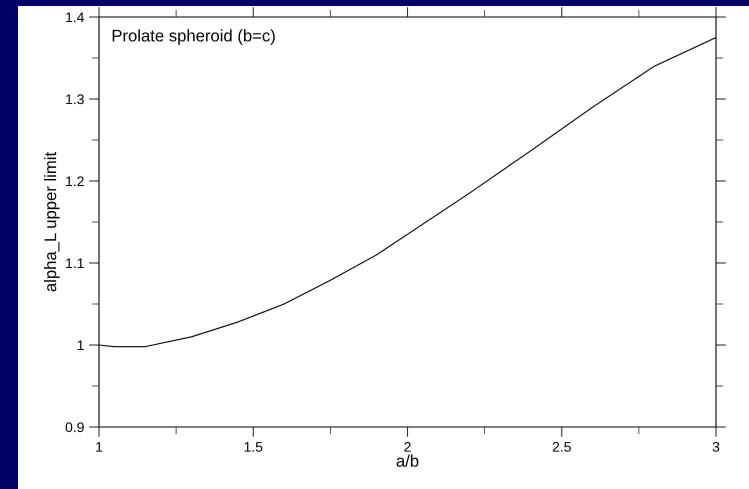 This screenshot has width=749, height=489. I want to click on annotation: Prolate spheroid (b=c), so click(193, 37).